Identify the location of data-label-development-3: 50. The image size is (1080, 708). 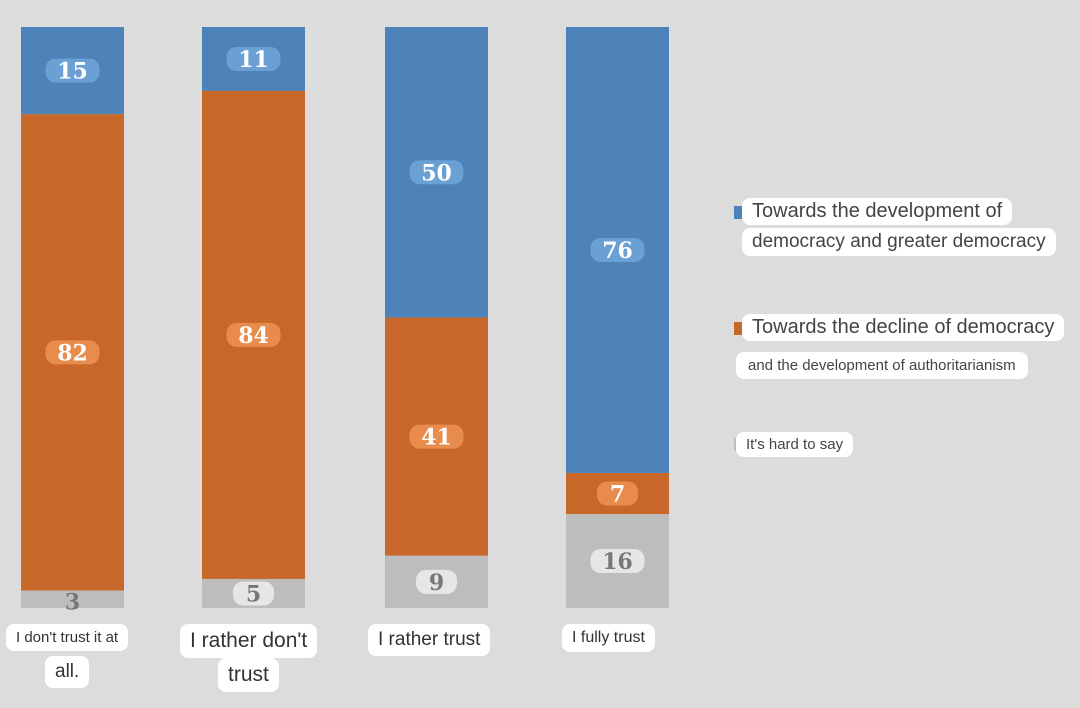
(436, 173).